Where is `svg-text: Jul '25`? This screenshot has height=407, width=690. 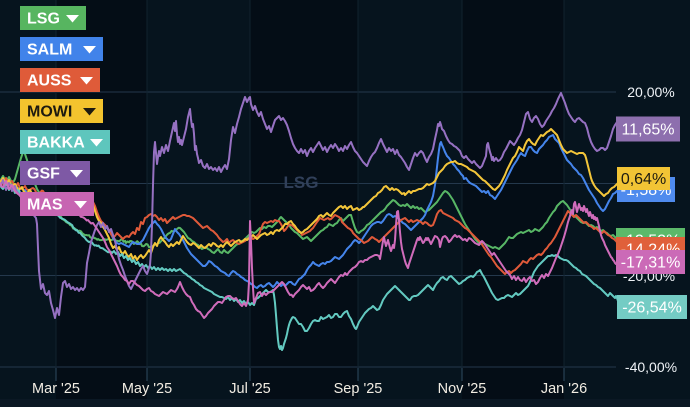 svg-text: Jul '25 is located at coordinates (249, 389).